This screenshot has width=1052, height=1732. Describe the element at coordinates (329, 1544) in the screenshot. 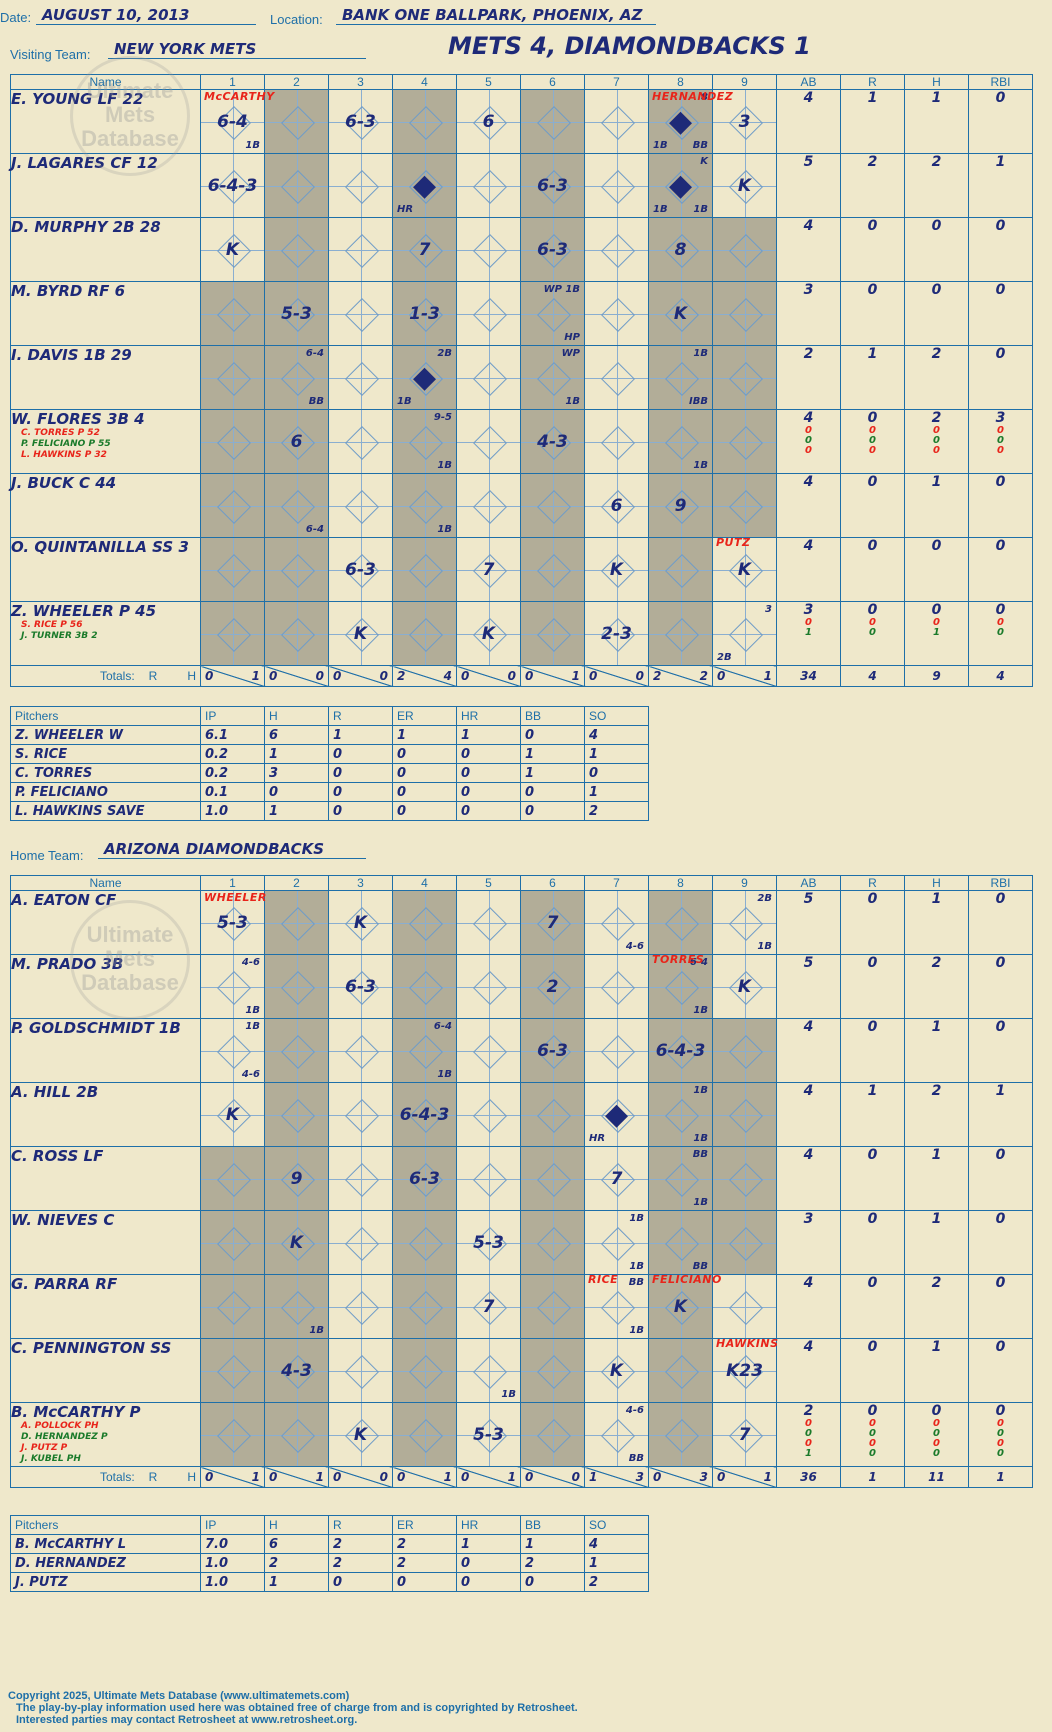

I see `pitcher-row: B. McCARTHY L 7.0 6 2 2 1 1 4` at that location.